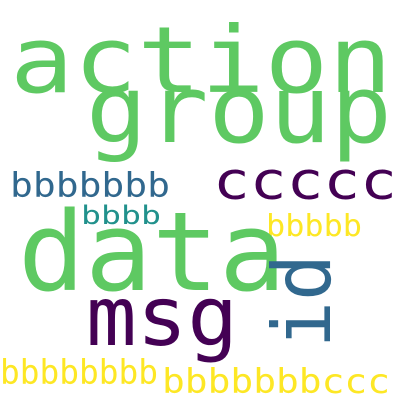  Describe the element at coordinates (302, 301) in the screenshot. I see `word-id: id` at that location.